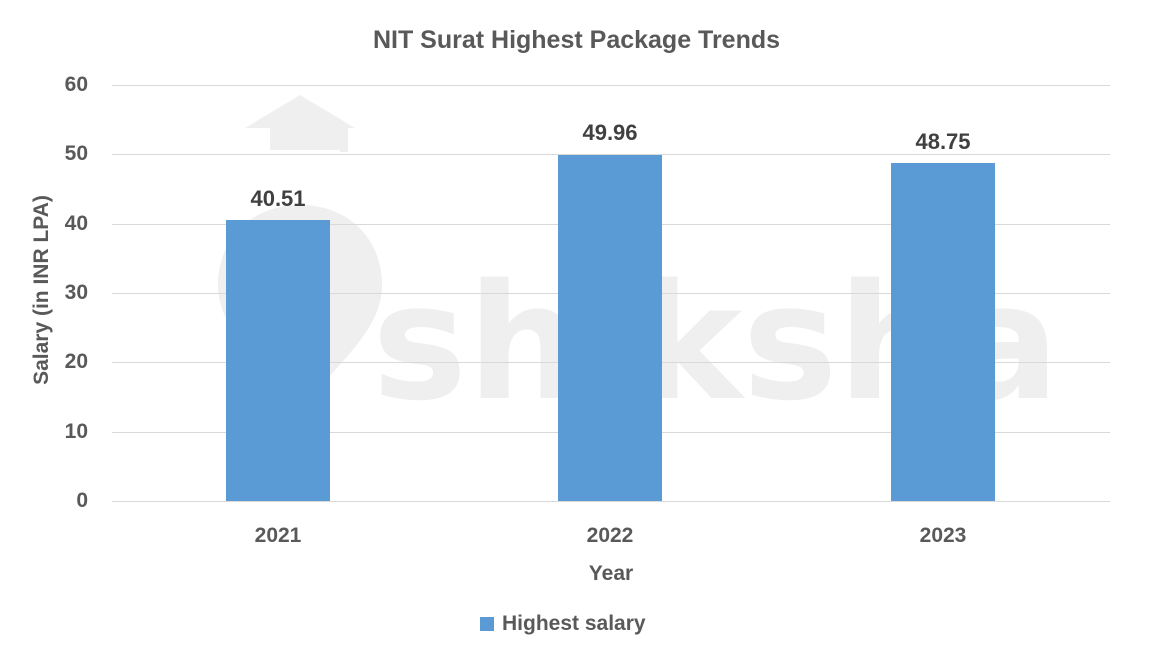  Describe the element at coordinates (82, 500) in the screenshot. I see `y-tick-0: 0` at that location.